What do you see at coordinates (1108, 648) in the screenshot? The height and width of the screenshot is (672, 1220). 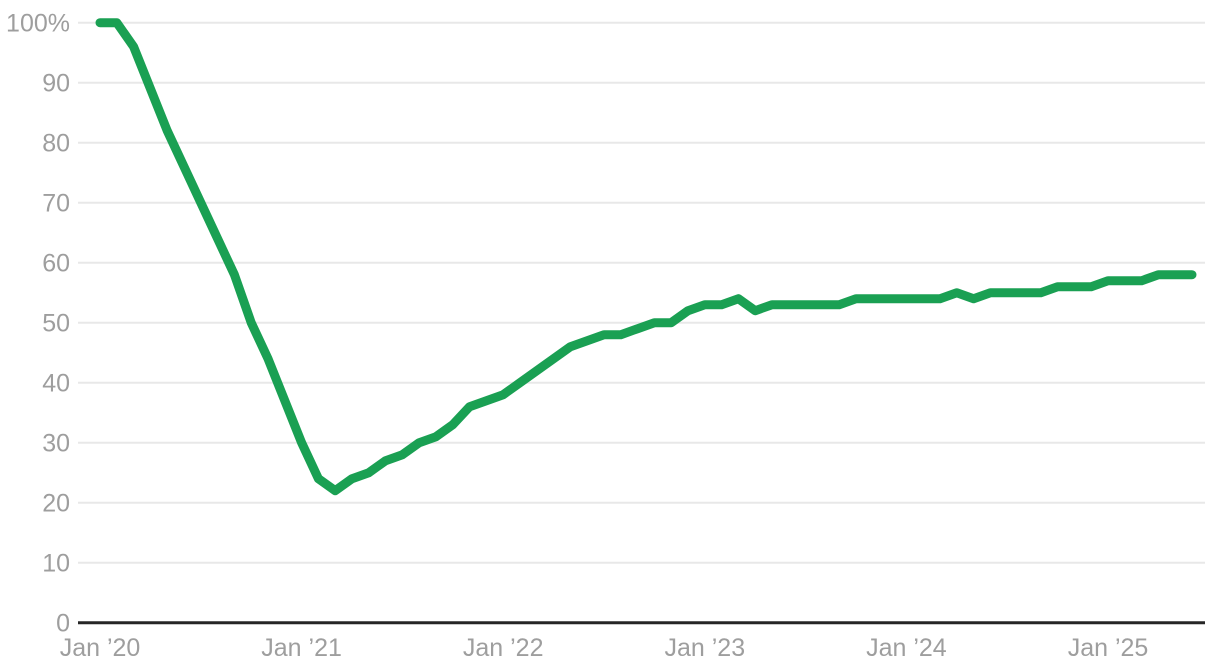 I see `x-axis-tick-label: Jan ’25` at bounding box center [1108, 648].